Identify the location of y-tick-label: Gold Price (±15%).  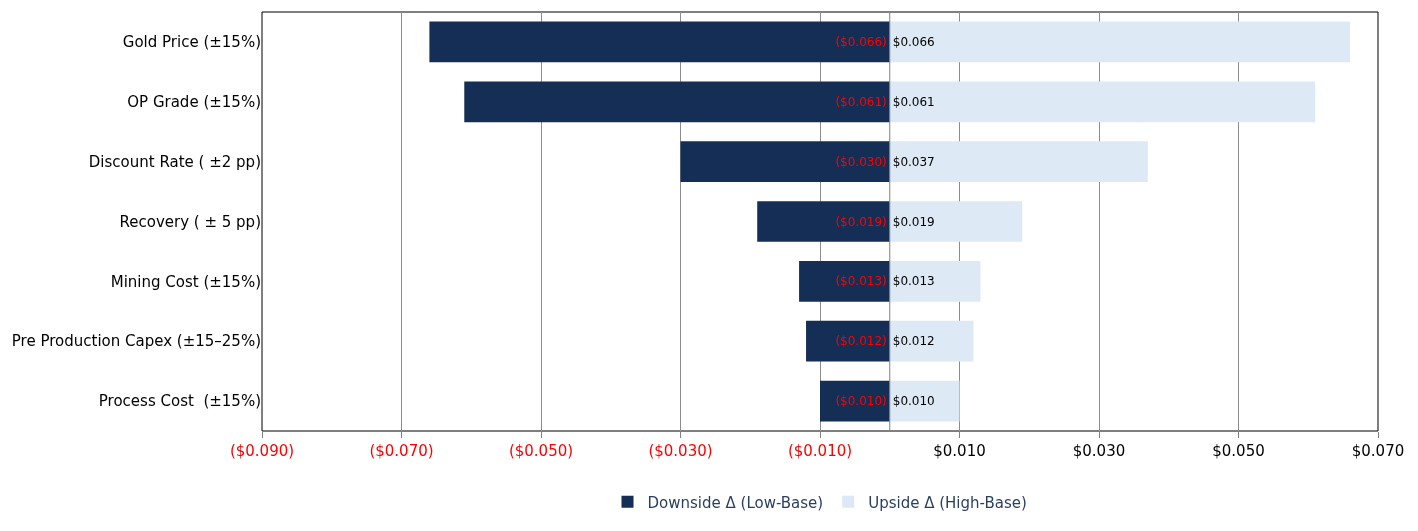
(191, 42).